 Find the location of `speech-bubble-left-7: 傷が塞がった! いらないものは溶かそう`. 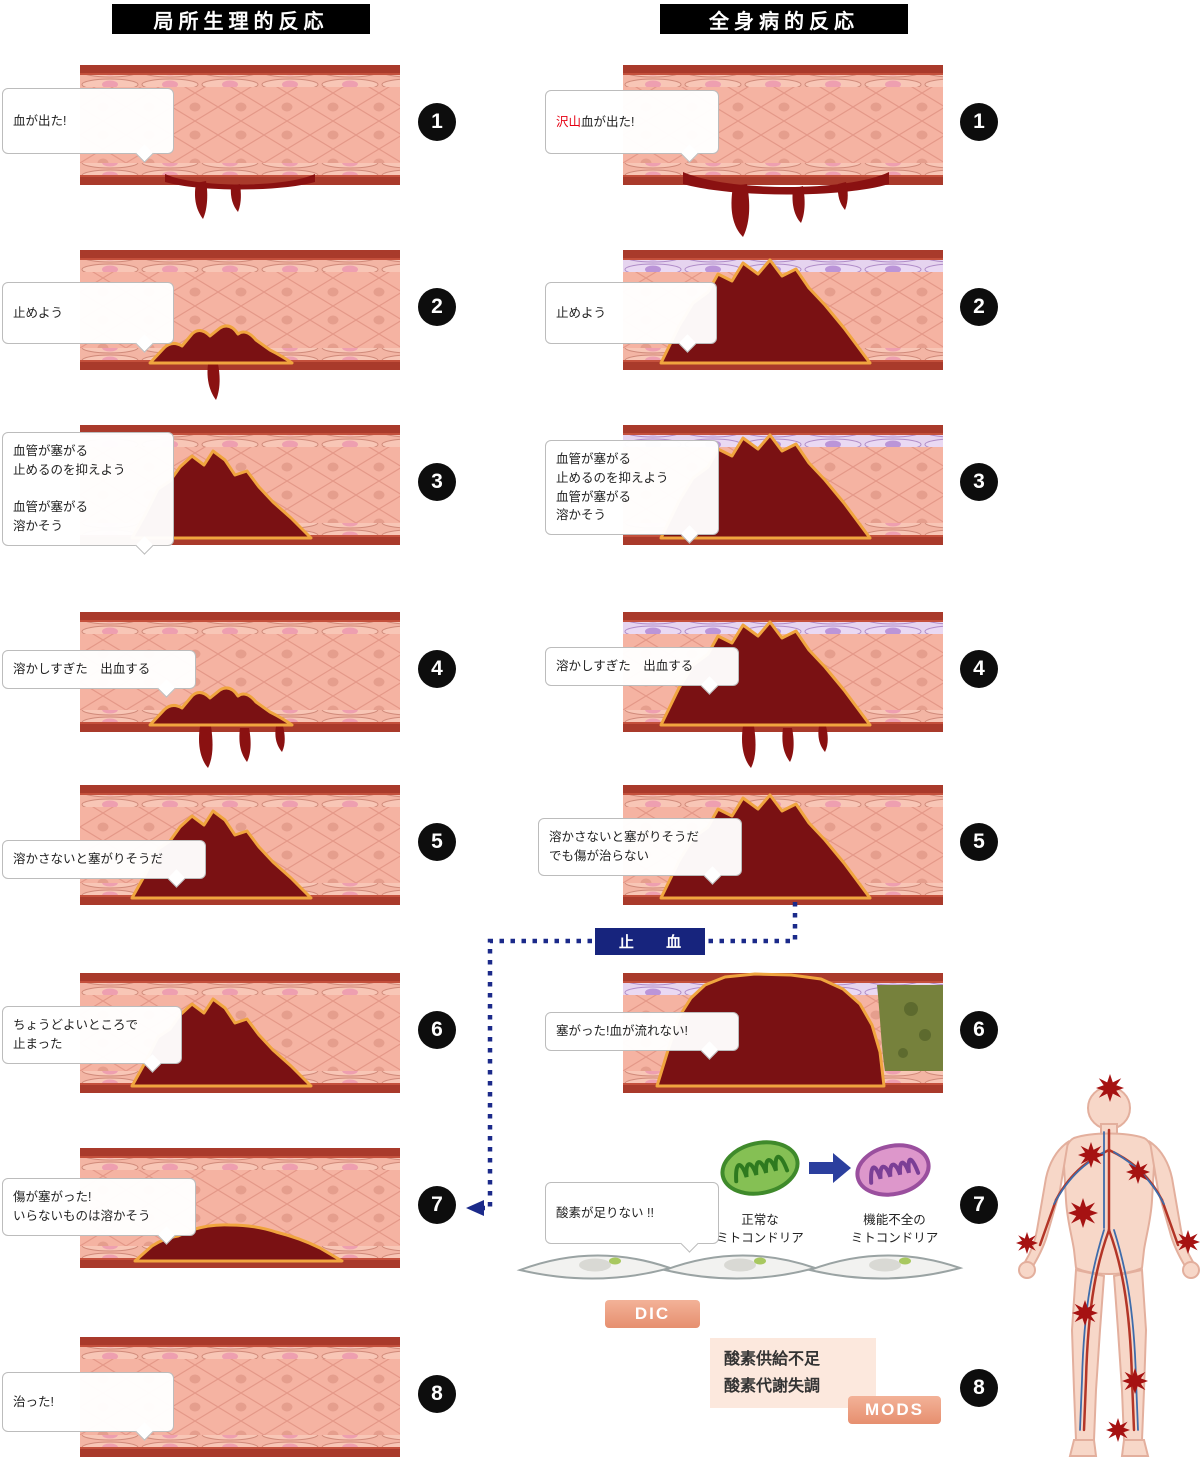

speech-bubble-left-7: 傷が塞がった! いらないものは溶かそう is located at coordinates (99, 1207).